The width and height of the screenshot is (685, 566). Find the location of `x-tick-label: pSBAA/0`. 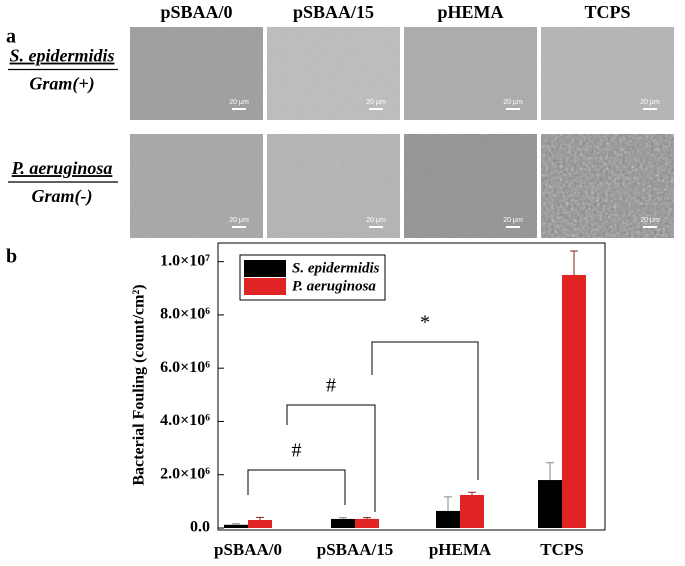

x-tick-label: pSBAA/0 is located at coordinates (248, 549).